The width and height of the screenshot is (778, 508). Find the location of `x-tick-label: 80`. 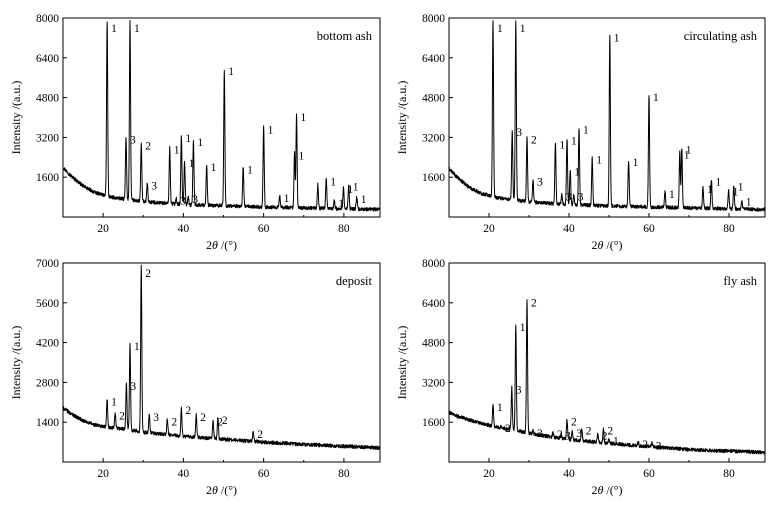

x-tick-label: 80 is located at coordinates (729, 229).